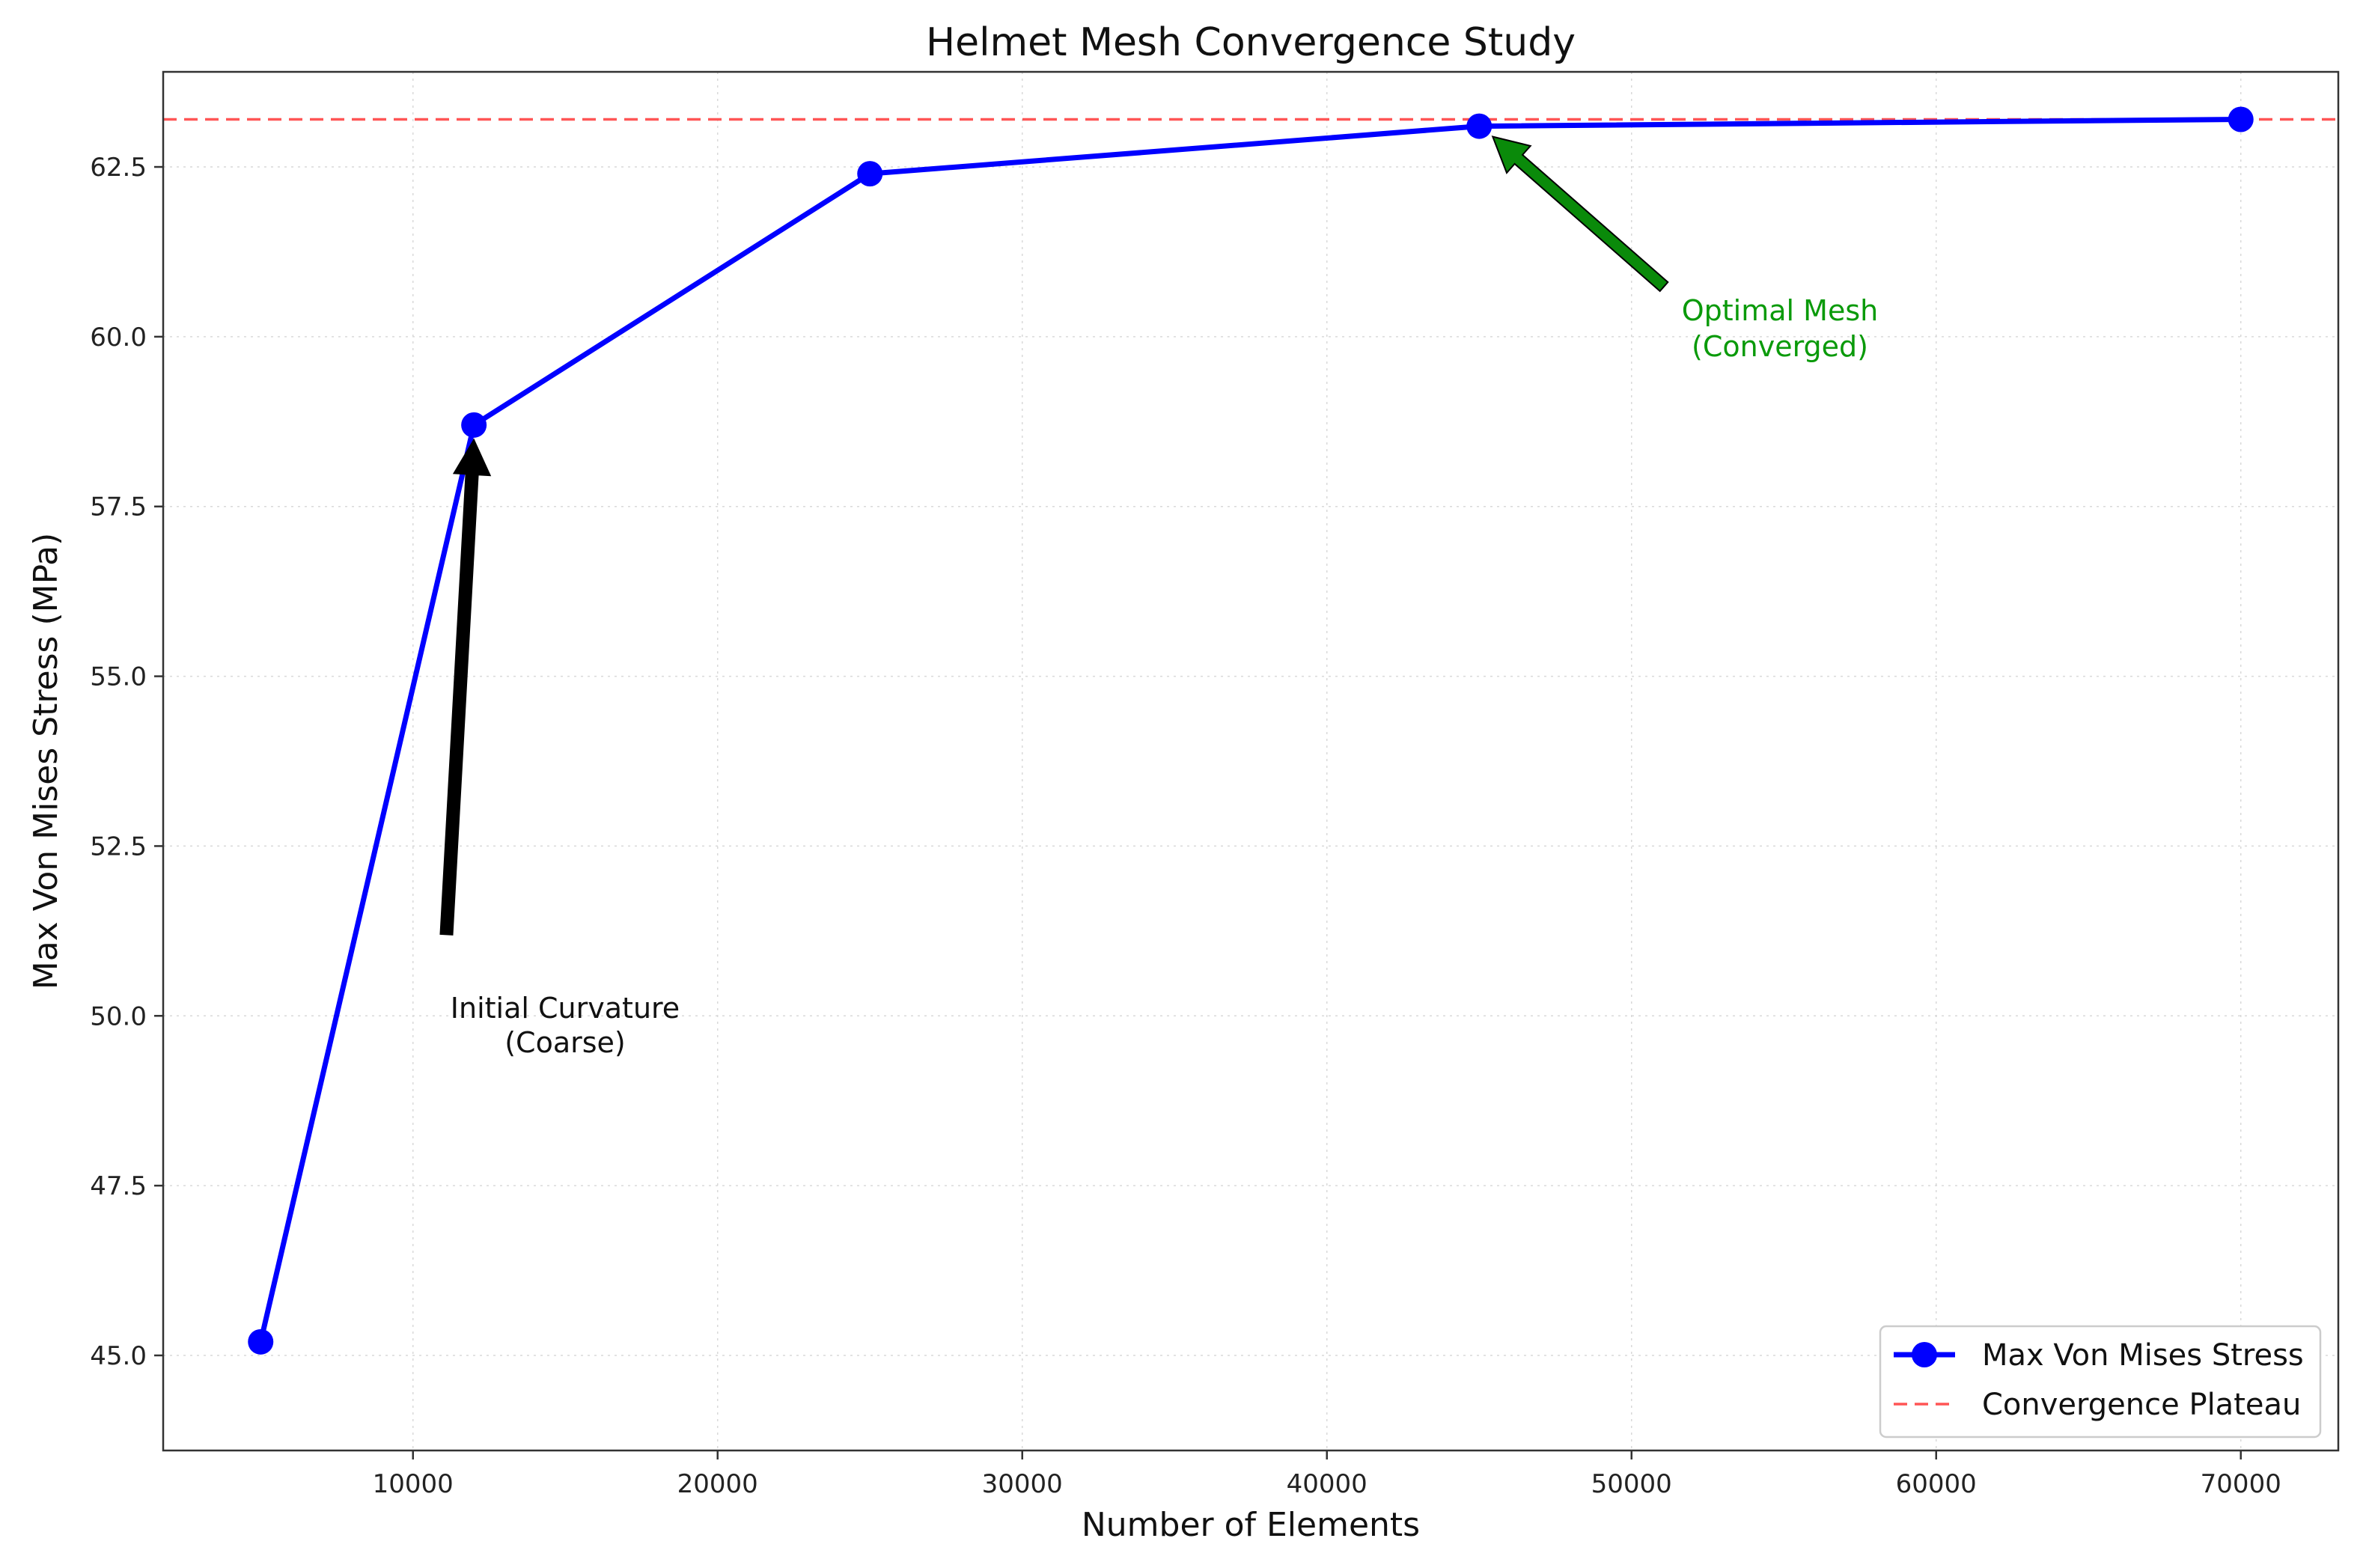 This screenshot has height=1568, width=2363. I want to click on legend-label-plateau: Convergence Plateau, so click(2141, 1405).